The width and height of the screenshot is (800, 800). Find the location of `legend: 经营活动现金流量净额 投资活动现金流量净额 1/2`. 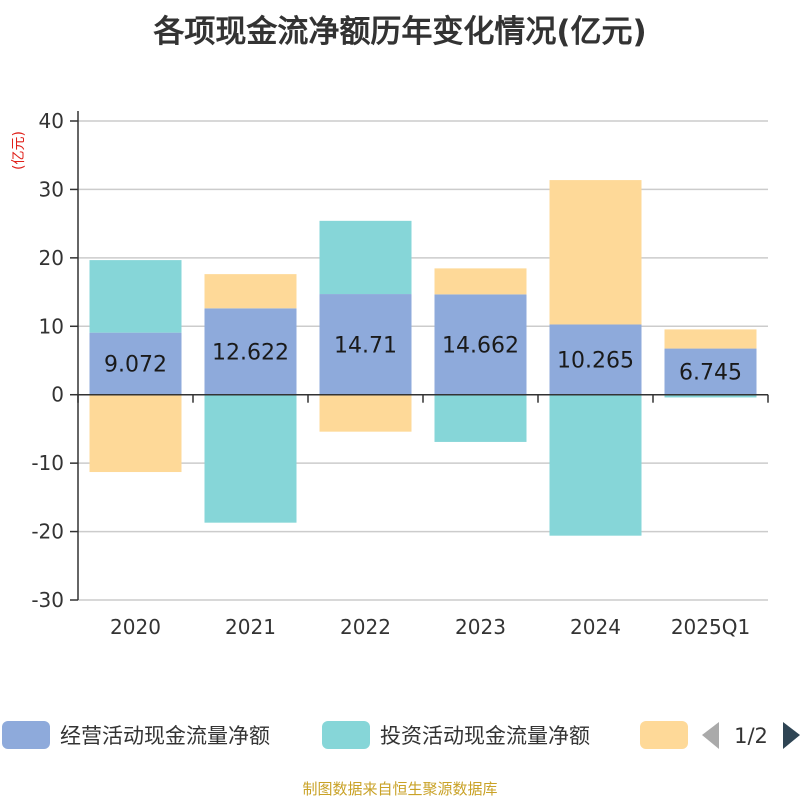

legend: 经营活动现金流量净额 投资活动现金流量净额 1/2 is located at coordinates (401, 735).